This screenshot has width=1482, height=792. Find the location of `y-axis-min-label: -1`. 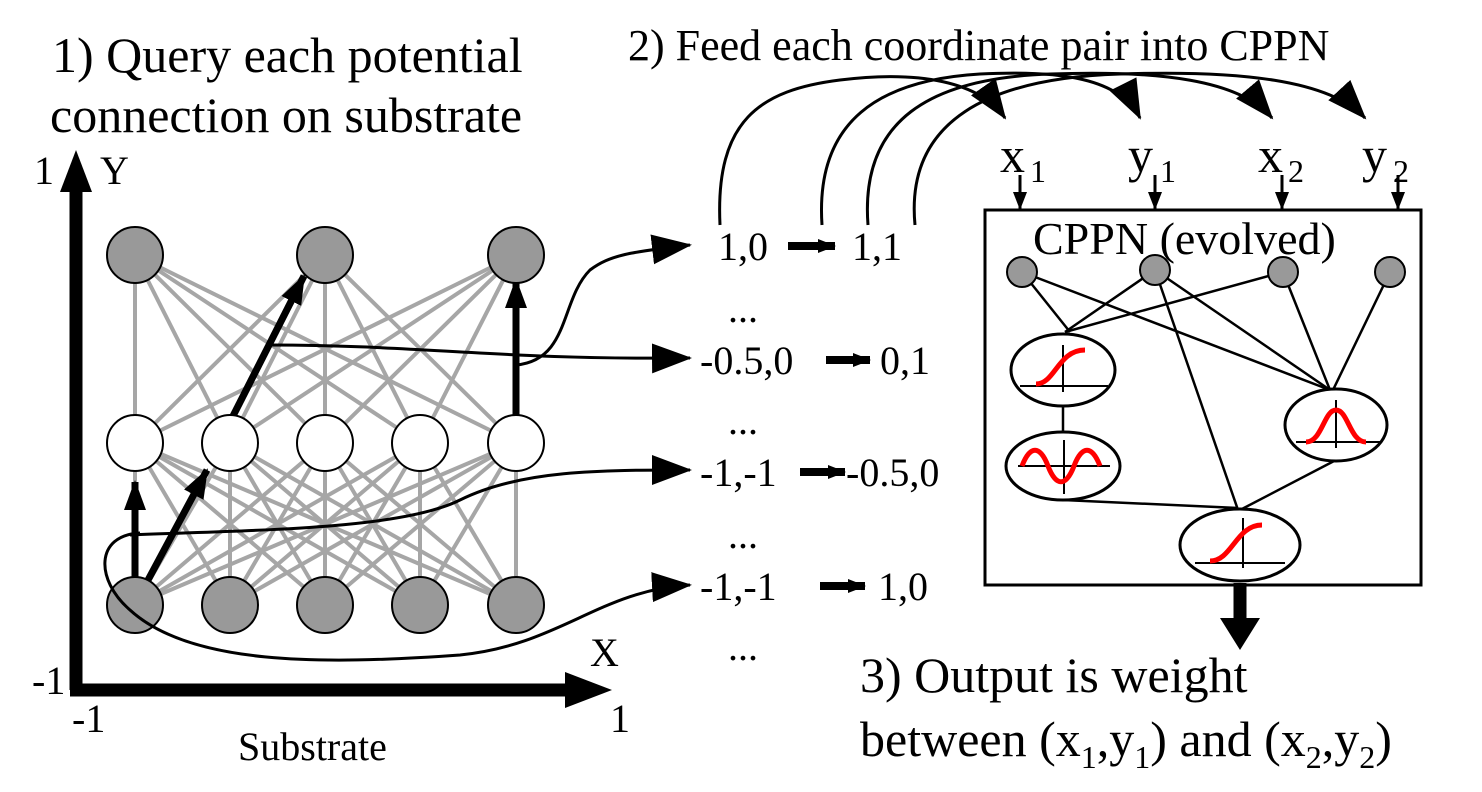

y-axis-min-label: -1 is located at coordinates (48, 680).